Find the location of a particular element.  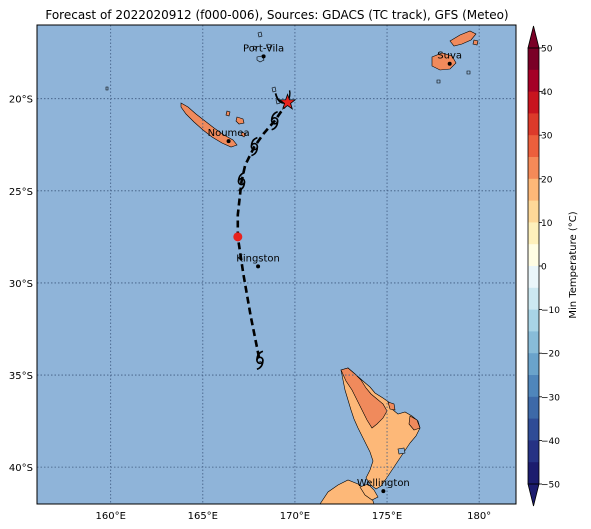

lon-tick-label: 180° is located at coordinates (479, 516).